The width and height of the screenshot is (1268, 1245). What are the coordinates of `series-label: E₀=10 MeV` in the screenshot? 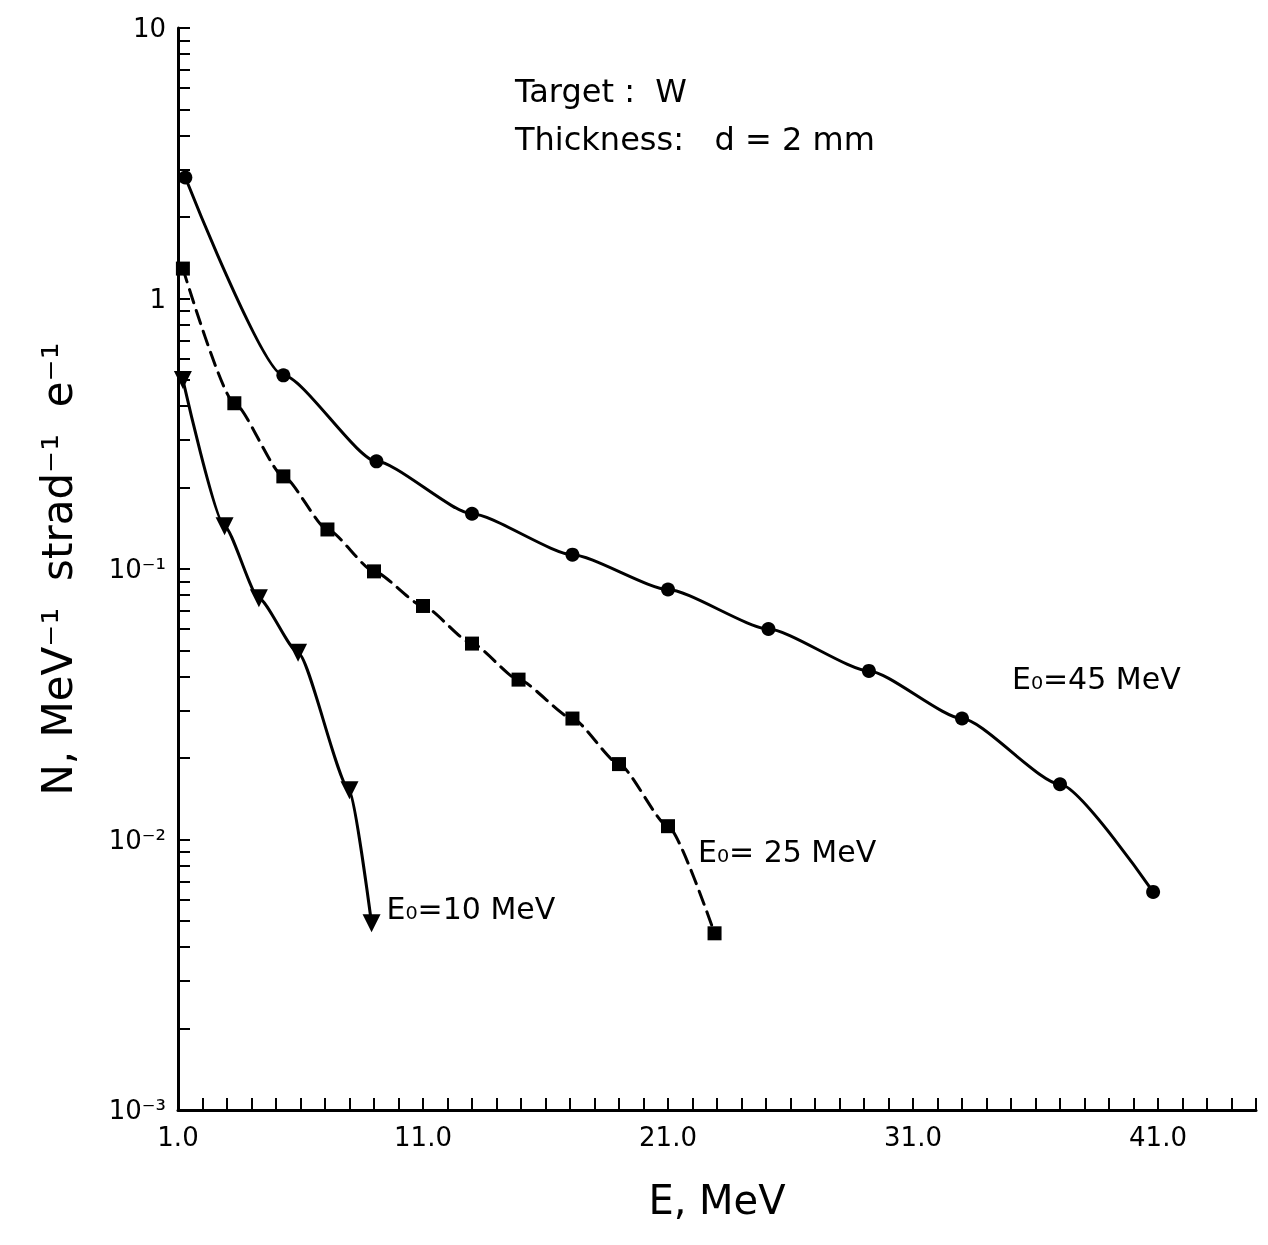 It's located at (471, 908).